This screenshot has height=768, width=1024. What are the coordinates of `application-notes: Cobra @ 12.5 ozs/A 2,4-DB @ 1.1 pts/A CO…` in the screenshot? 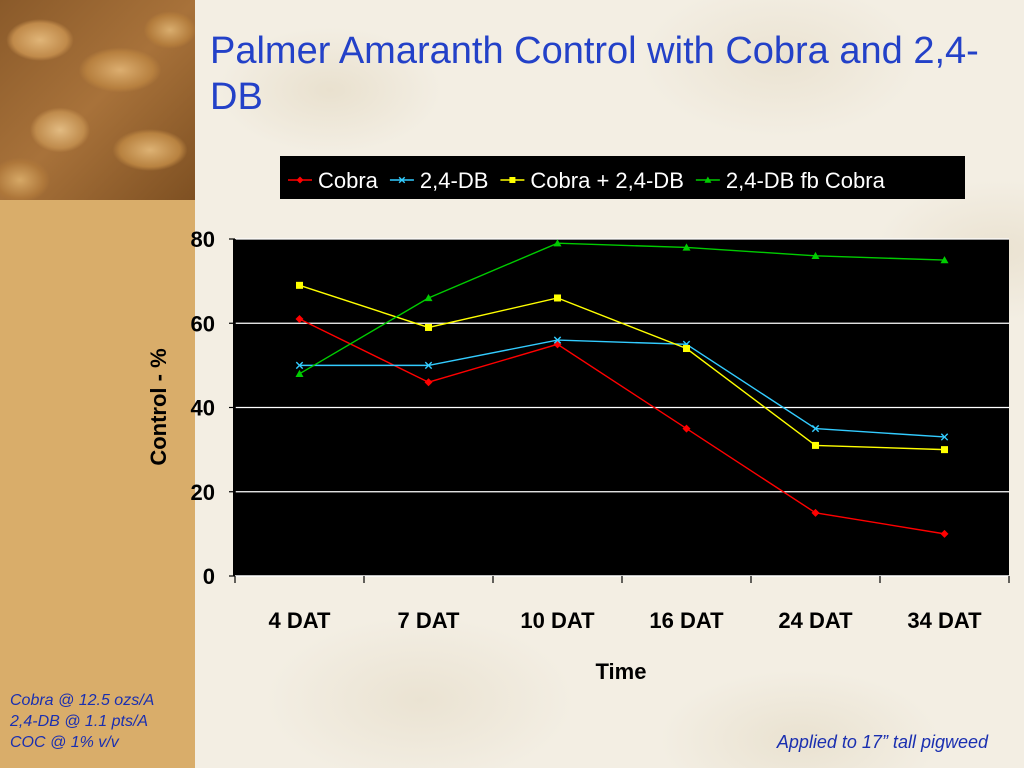 It's located at (100, 721).